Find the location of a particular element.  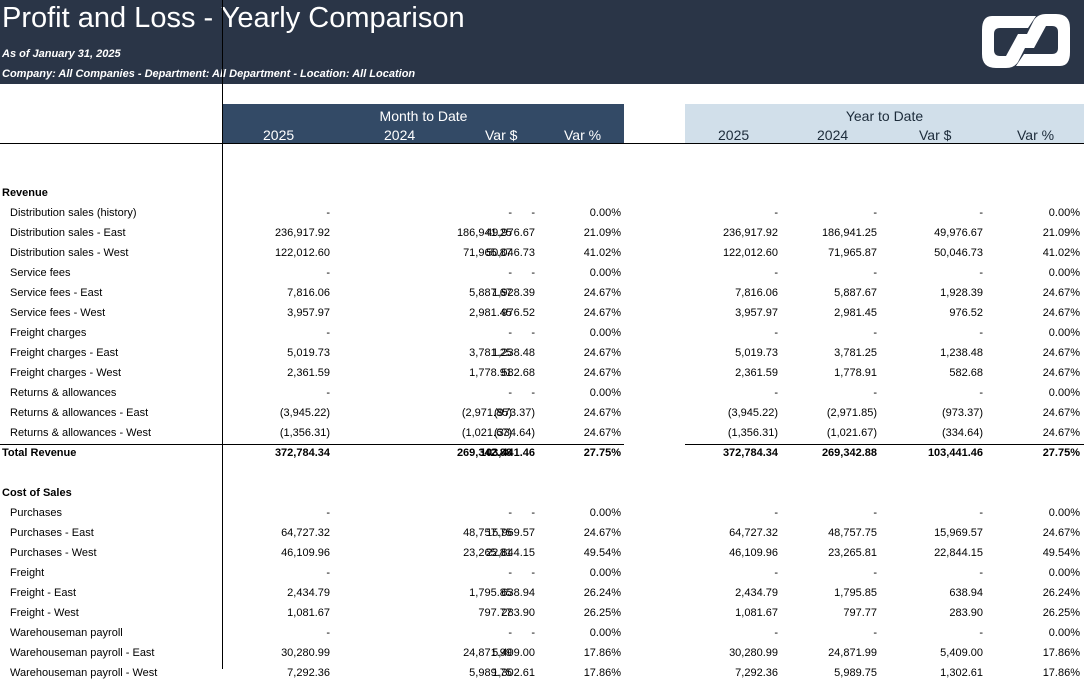

mtd-cell-2025: 236,917.92 is located at coordinates (302, 233).